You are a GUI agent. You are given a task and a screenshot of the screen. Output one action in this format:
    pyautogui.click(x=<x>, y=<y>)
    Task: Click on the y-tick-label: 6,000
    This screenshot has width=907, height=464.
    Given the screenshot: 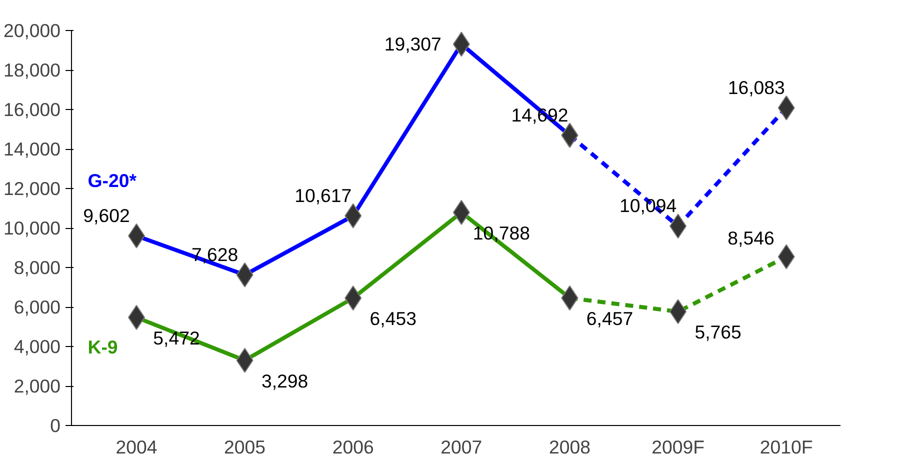 What is the action you would take?
    pyautogui.click(x=37, y=307)
    